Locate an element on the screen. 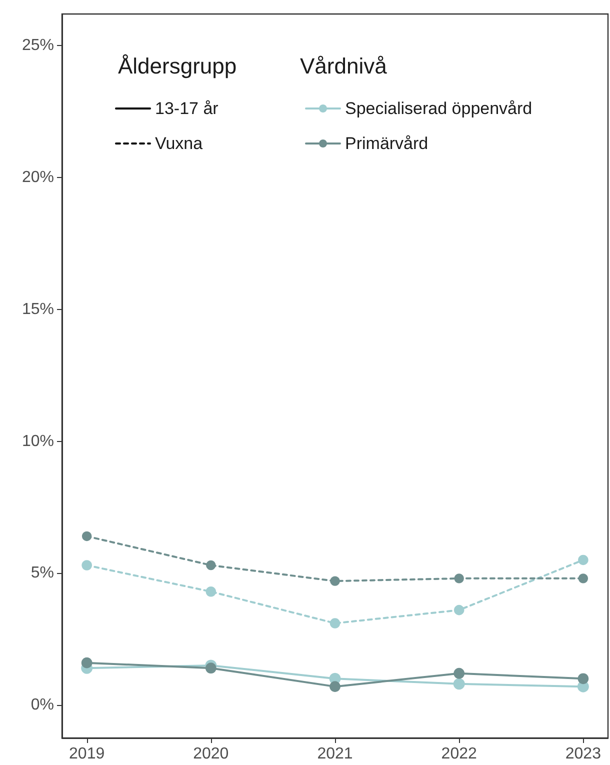 The image size is (610, 765). legend-label: Vuxna is located at coordinates (179, 143).